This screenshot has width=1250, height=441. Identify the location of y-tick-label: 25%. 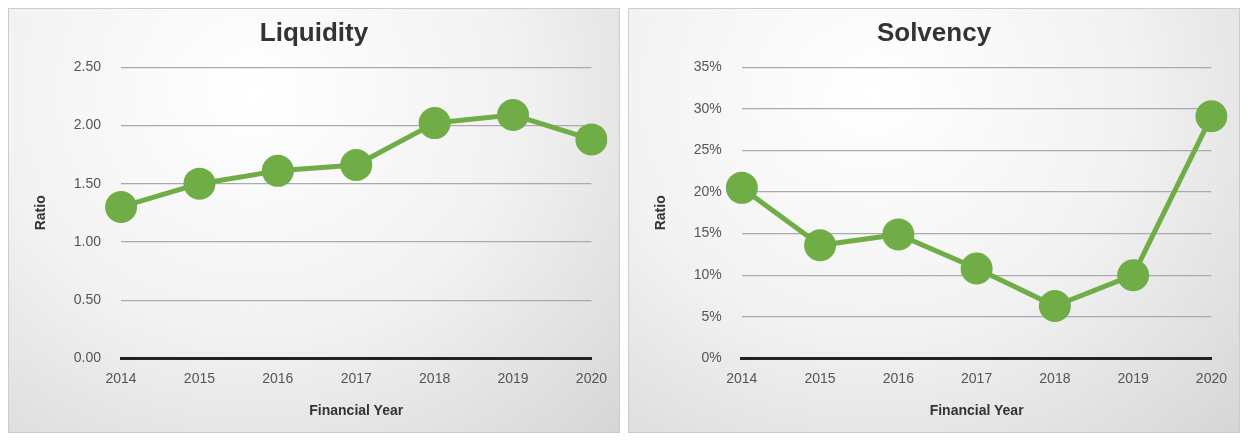
(707, 149).